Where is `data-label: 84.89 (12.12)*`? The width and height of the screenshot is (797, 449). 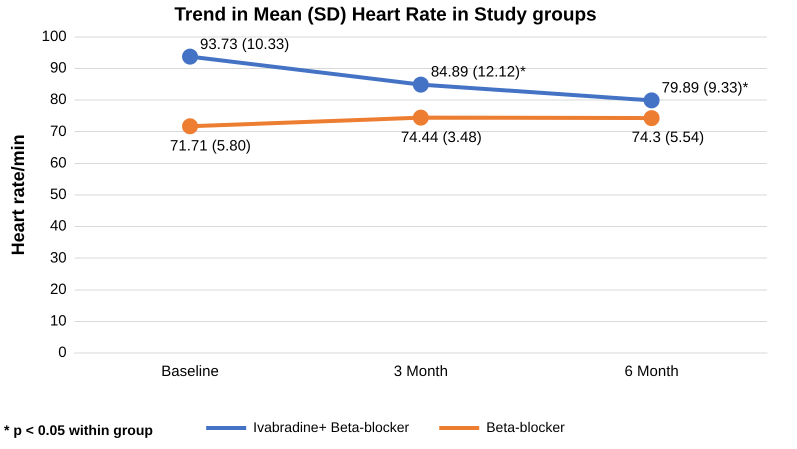
data-label: 84.89 (12.12)* is located at coordinates (478, 72).